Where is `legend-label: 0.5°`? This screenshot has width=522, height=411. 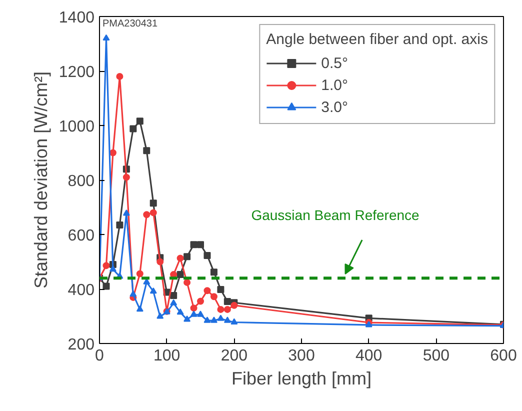 legend-label: 0.5° is located at coordinates (334, 63).